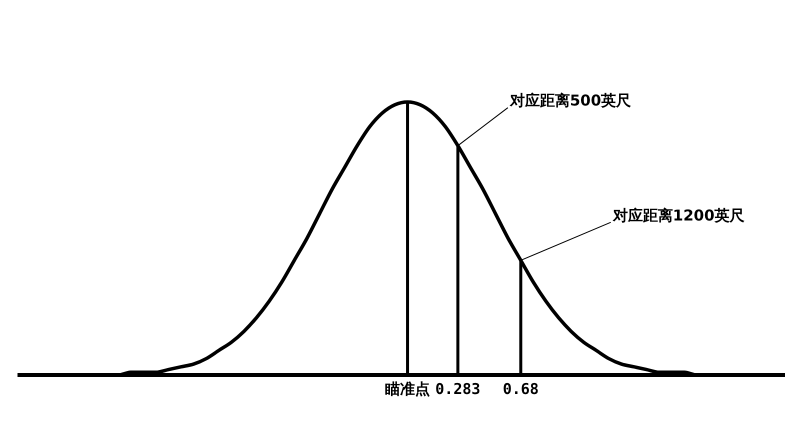 The height and width of the screenshot is (445, 800). What do you see at coordinates (678, 215) in the screenshot?
I see `annotation: 对应距离1200英尺` at bounding box center [678, 215].